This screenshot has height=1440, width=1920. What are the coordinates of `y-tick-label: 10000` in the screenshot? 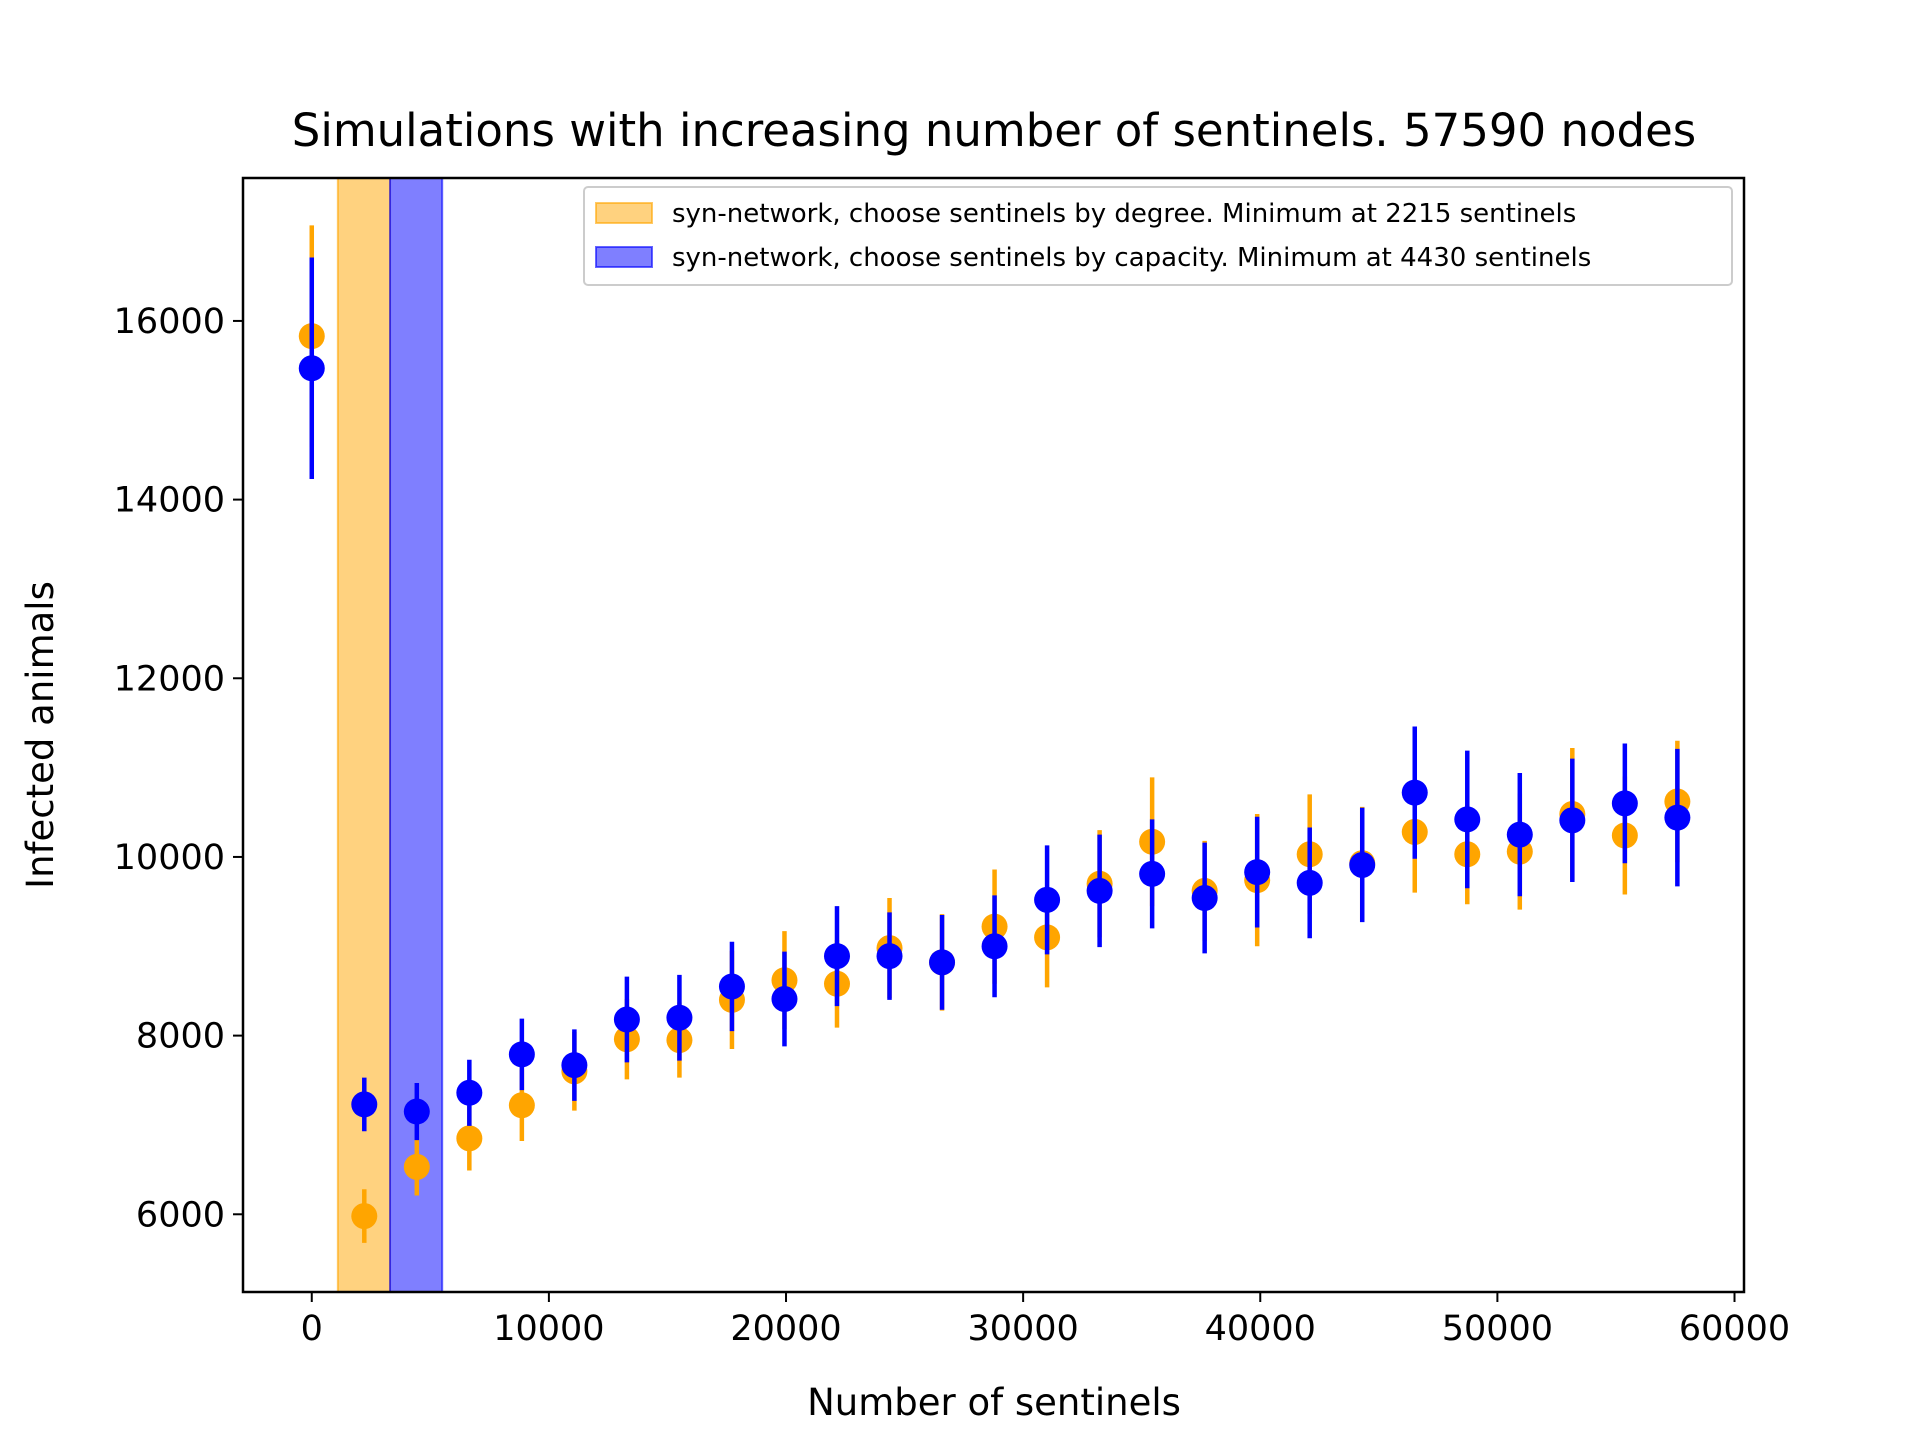 It's located at (169, 858).